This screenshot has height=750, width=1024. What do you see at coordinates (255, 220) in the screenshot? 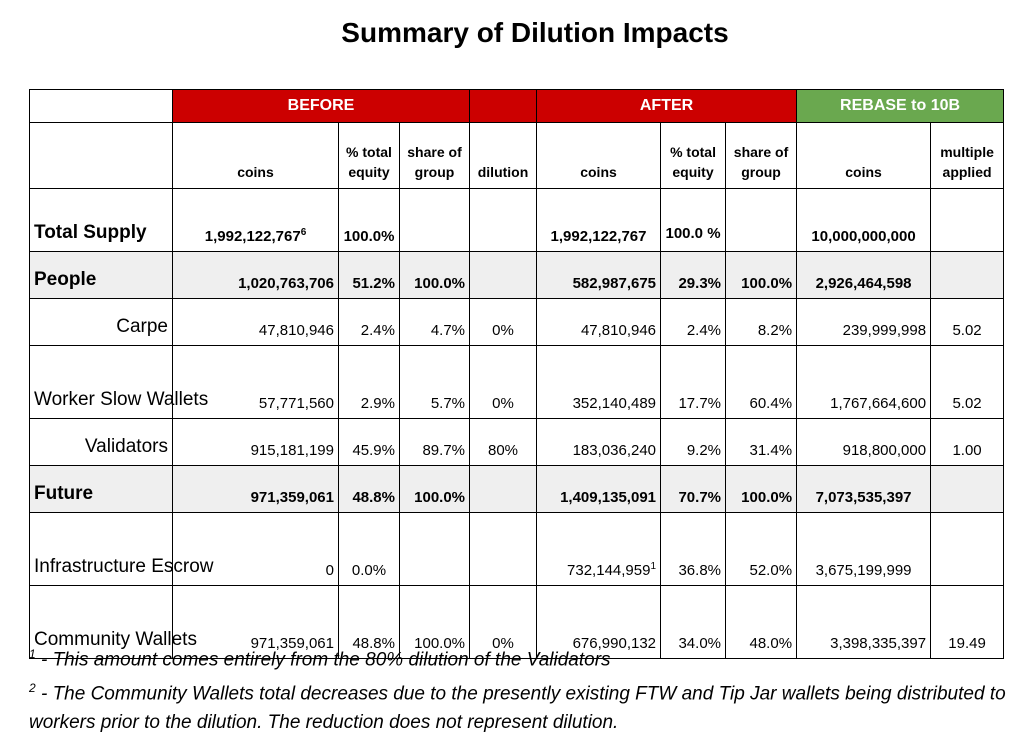
I see `before-coins: 1,992,122,7676` at bounding box center [255, 220].